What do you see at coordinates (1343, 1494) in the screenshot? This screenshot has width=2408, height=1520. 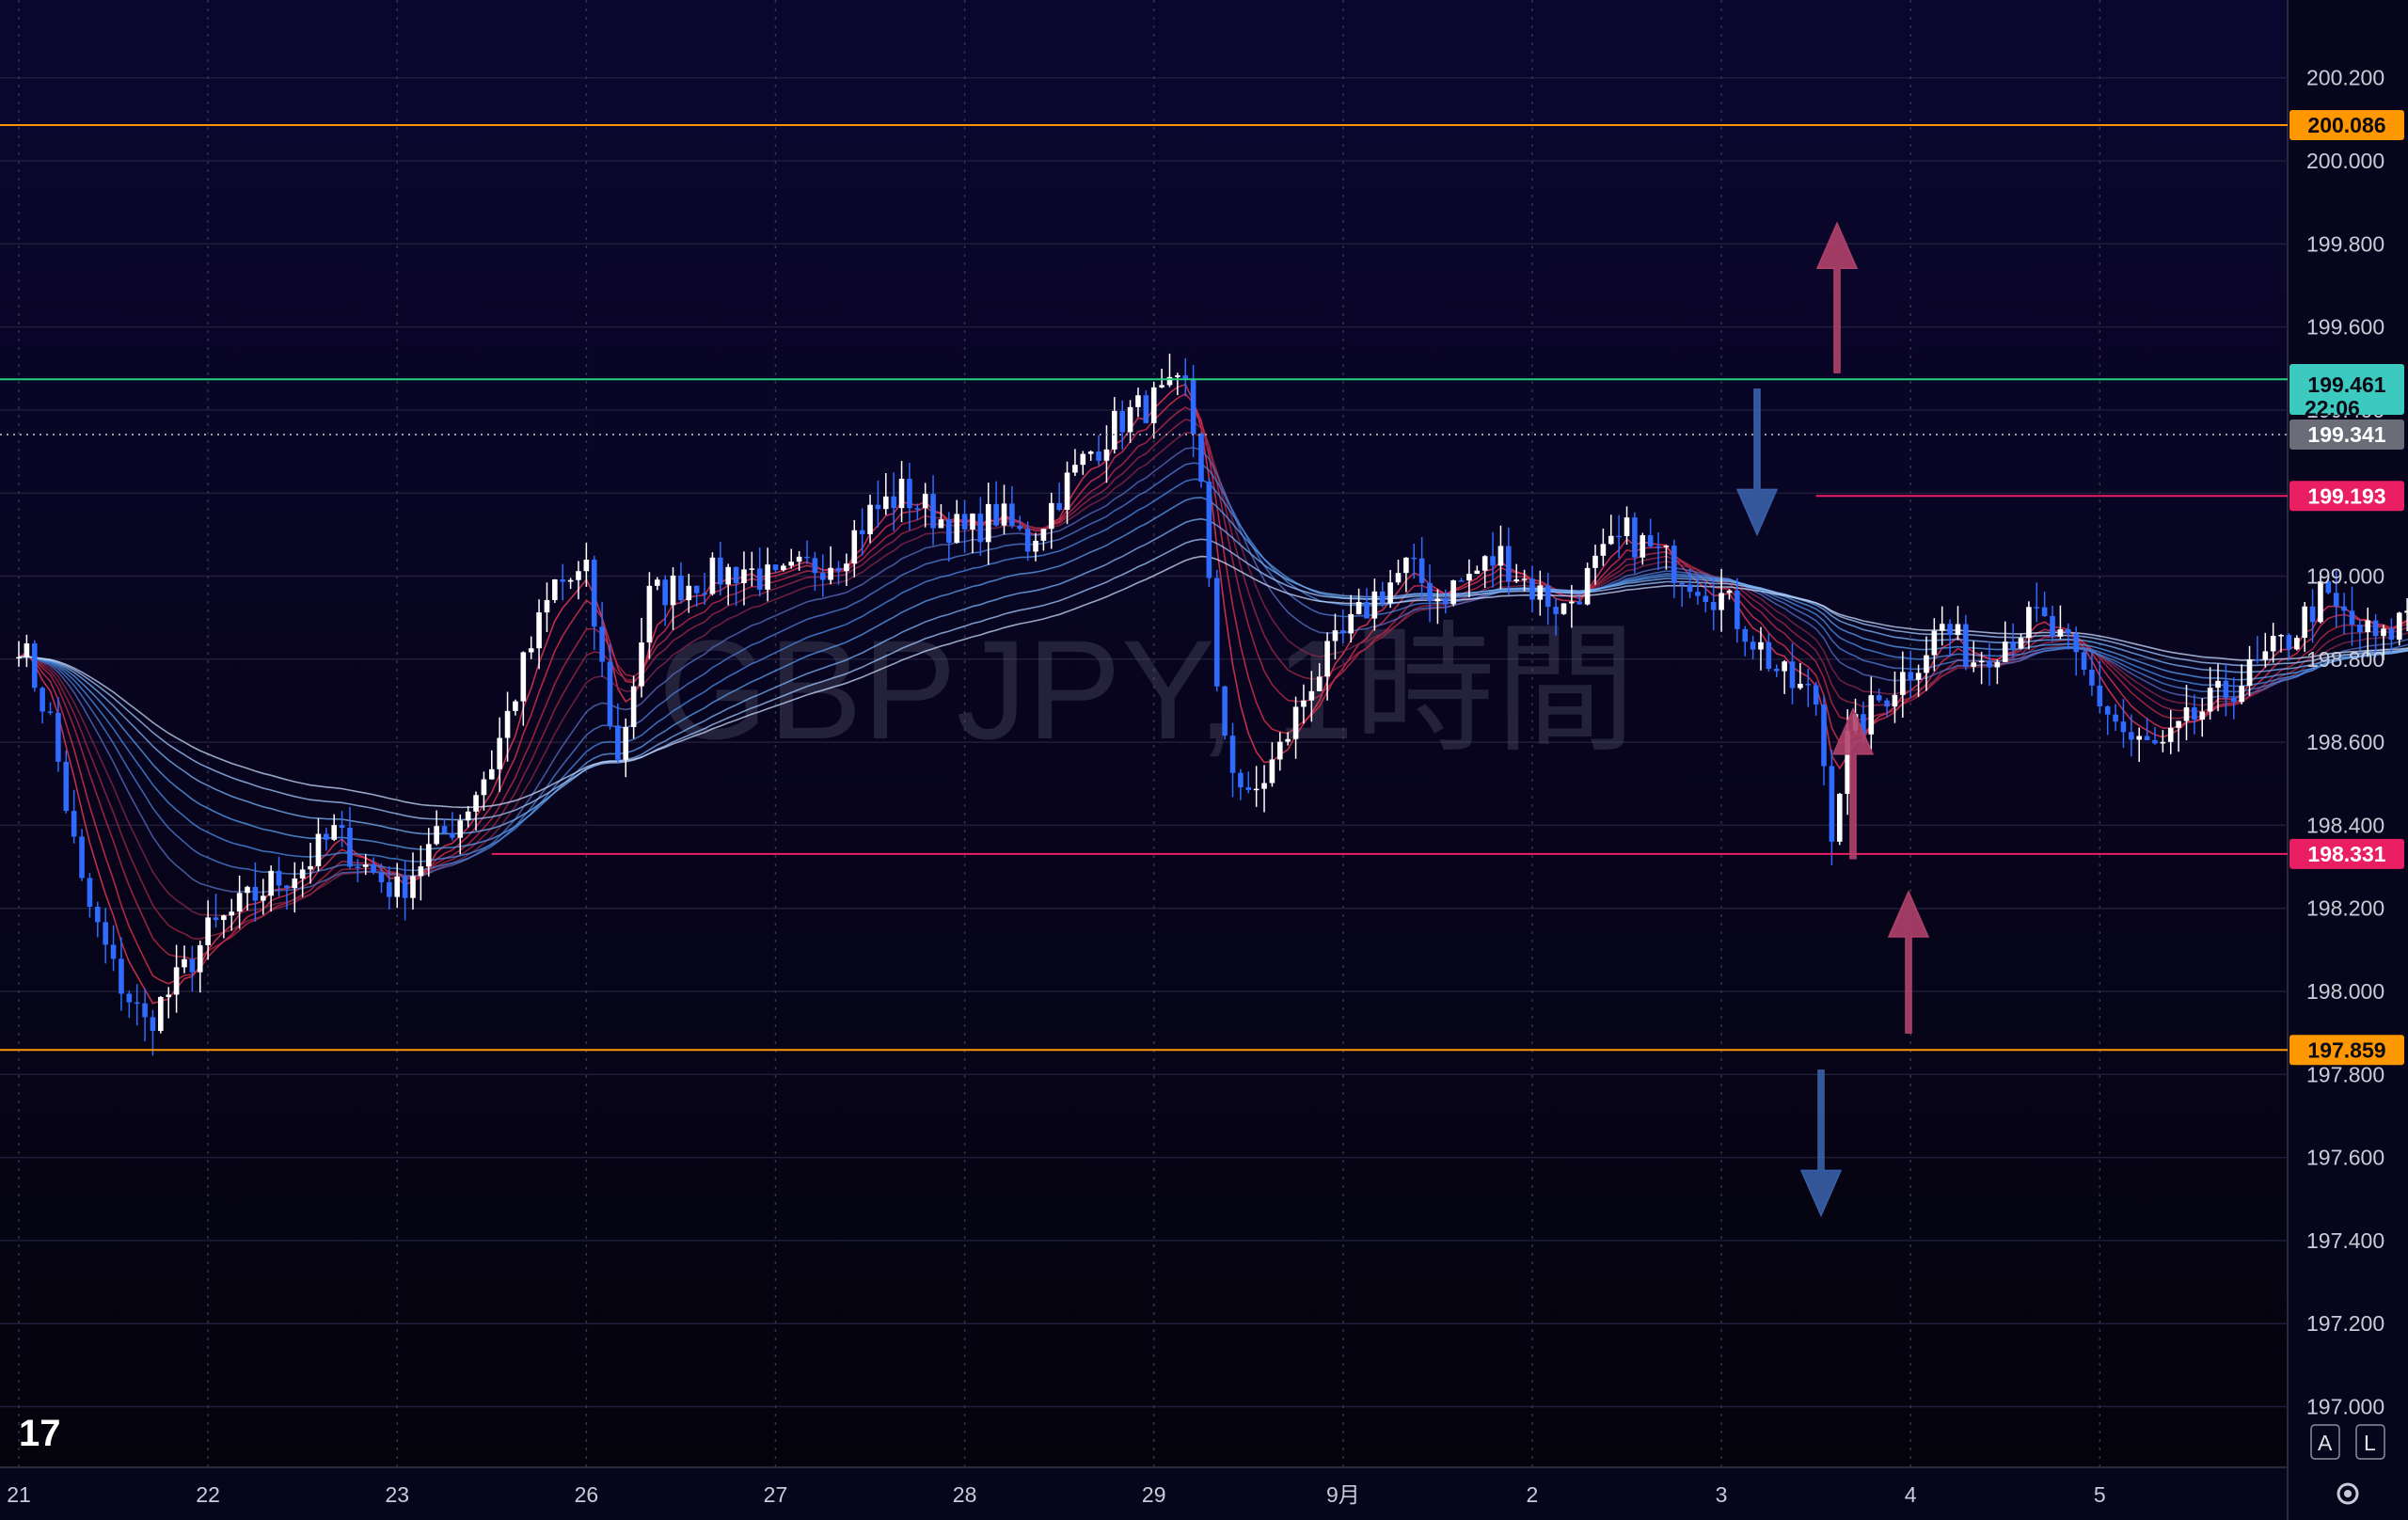 I see `date-tick-label: 9月` at bounding box center [1343, 1494].